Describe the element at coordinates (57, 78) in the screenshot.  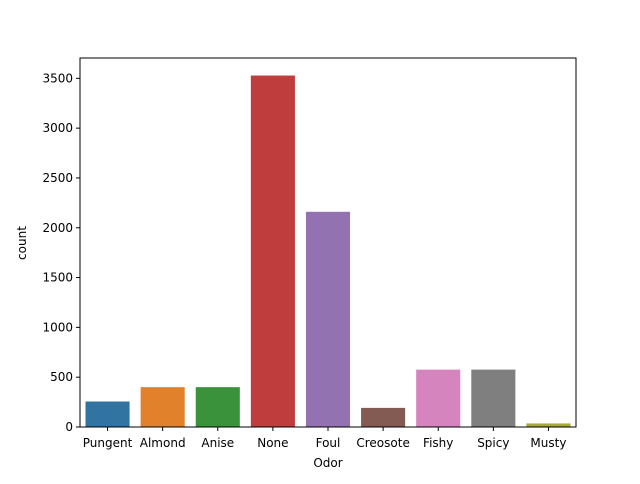
I see `y-tick-label: 3500` at that location.